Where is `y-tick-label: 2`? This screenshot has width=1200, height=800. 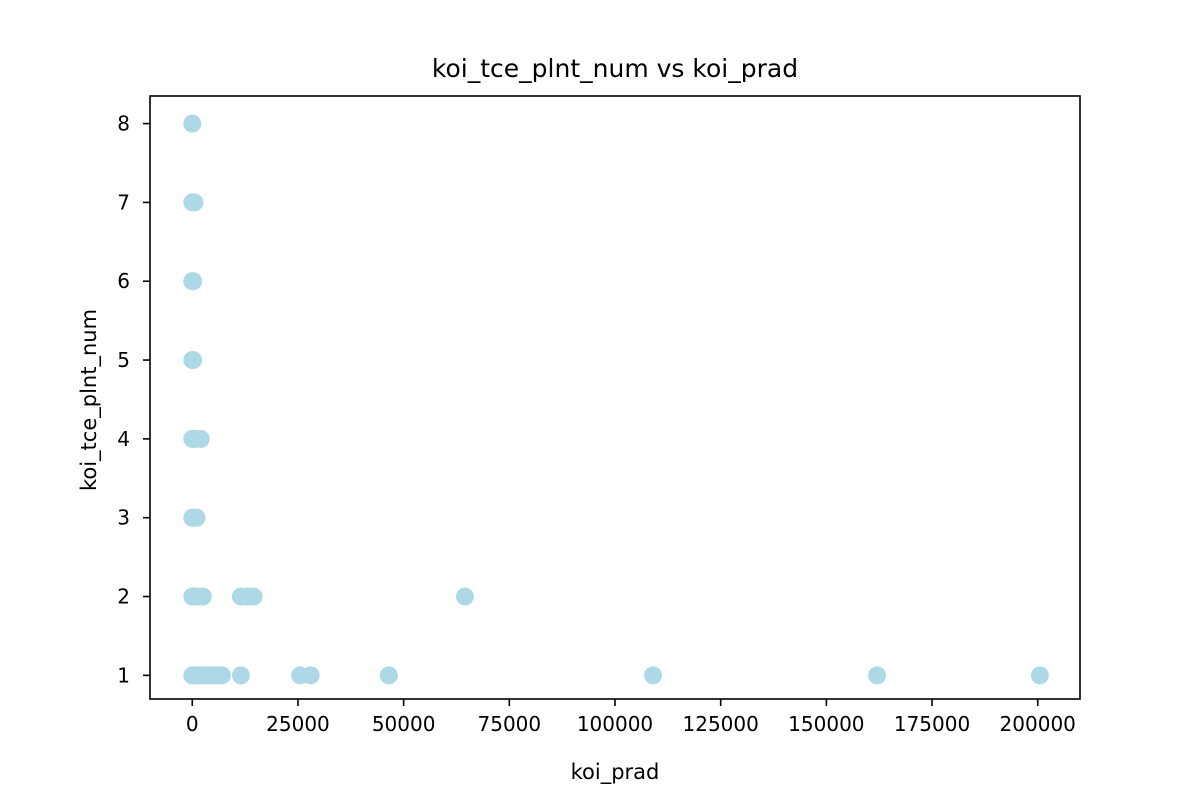
y-tick-label: 2 is located at coordinates (123, 597).